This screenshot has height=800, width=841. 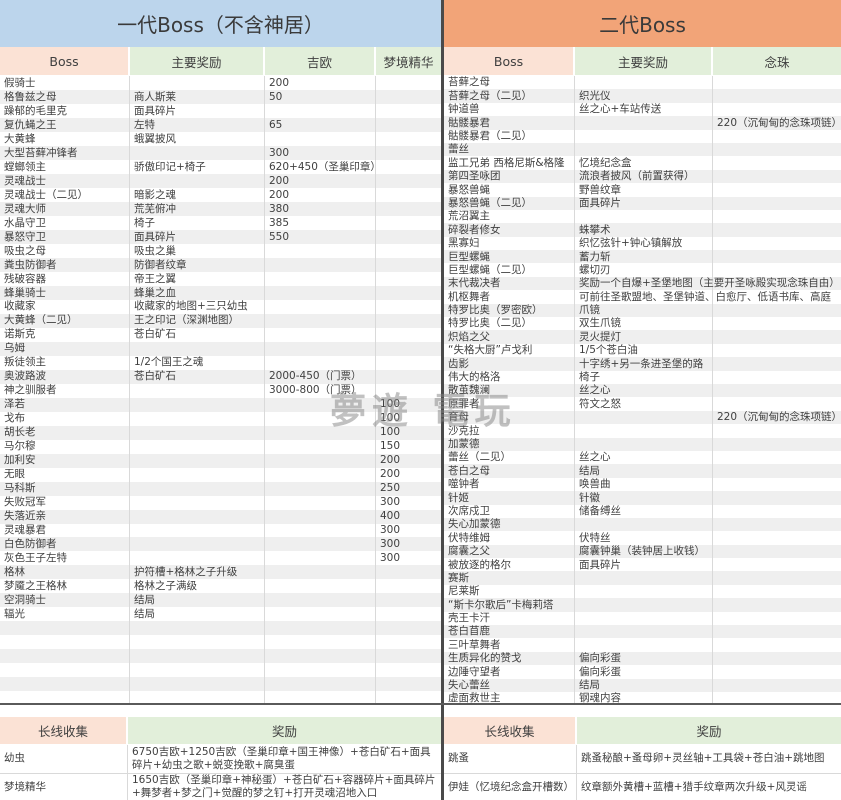 What do you see at coordinates (65, 208) in the screenshot?
I see `table-cell: 灵魂大师` at bounding box center [65, 208].